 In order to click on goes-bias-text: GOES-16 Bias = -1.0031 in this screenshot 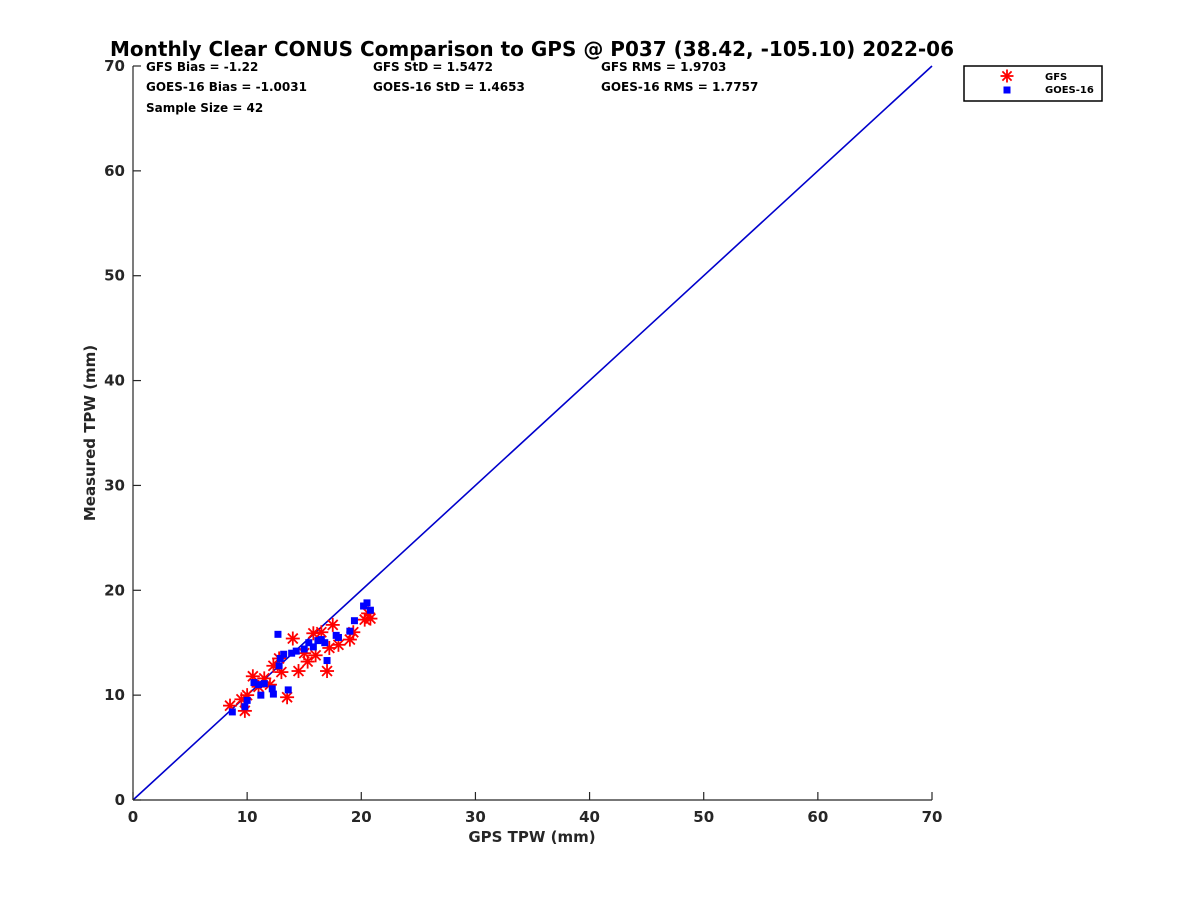, I will do `click(226, 87)`.